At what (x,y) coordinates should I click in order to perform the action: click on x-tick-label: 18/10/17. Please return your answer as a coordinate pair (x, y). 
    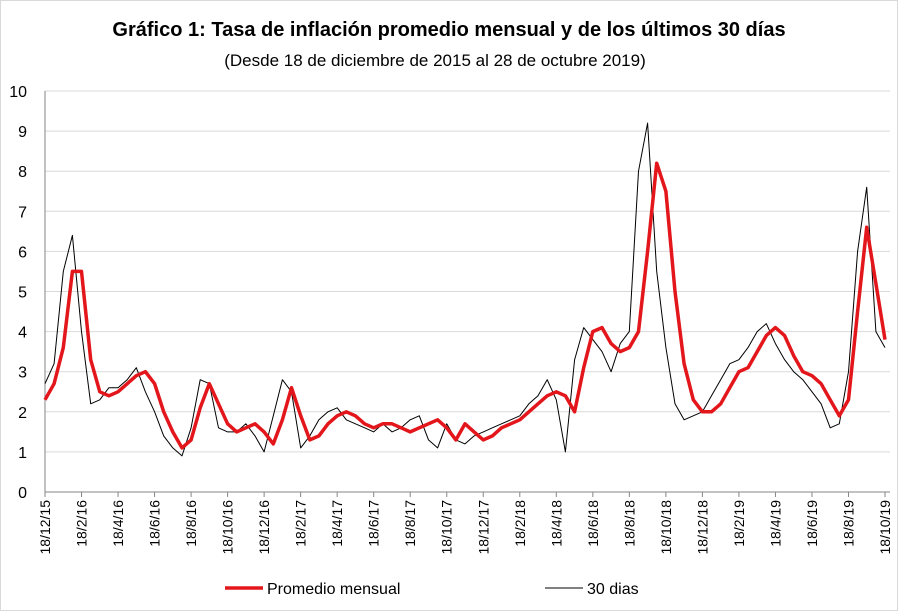
    Looking at the image, I should click on (447, 527).